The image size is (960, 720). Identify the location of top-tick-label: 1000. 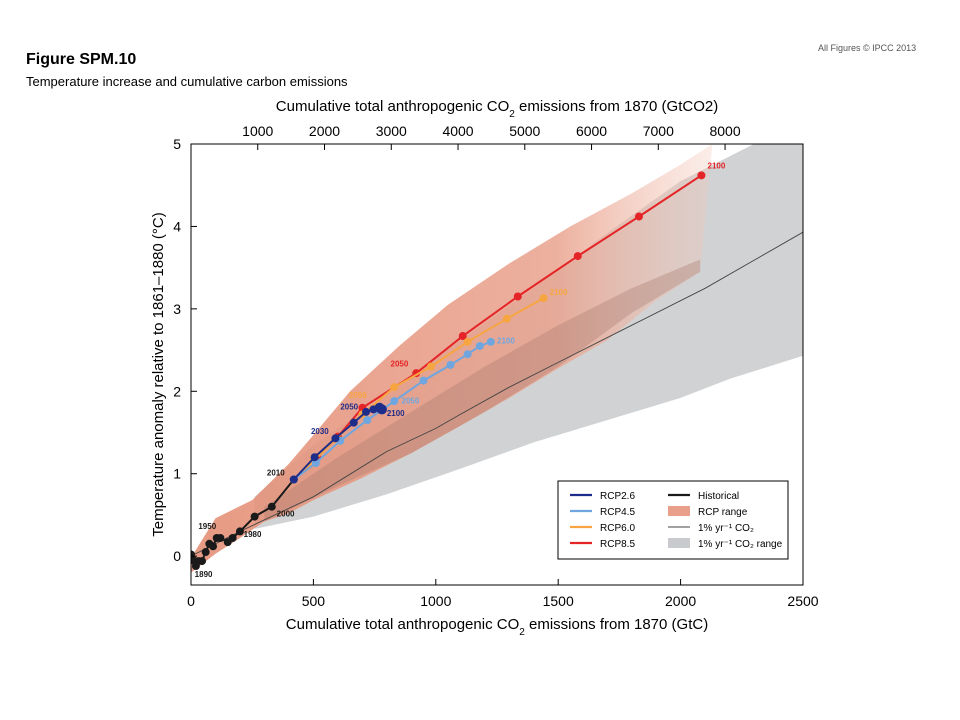
(257, 131).